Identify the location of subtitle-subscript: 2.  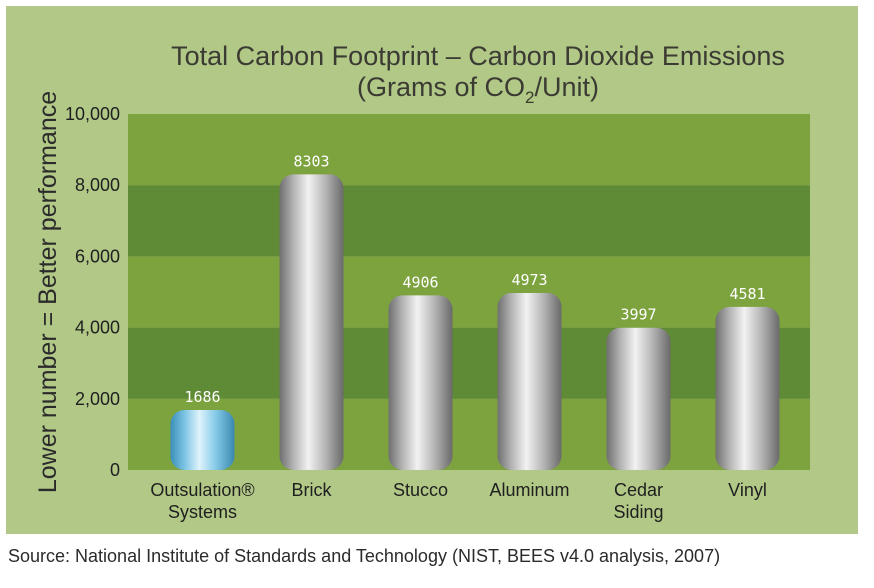
(529, 97).